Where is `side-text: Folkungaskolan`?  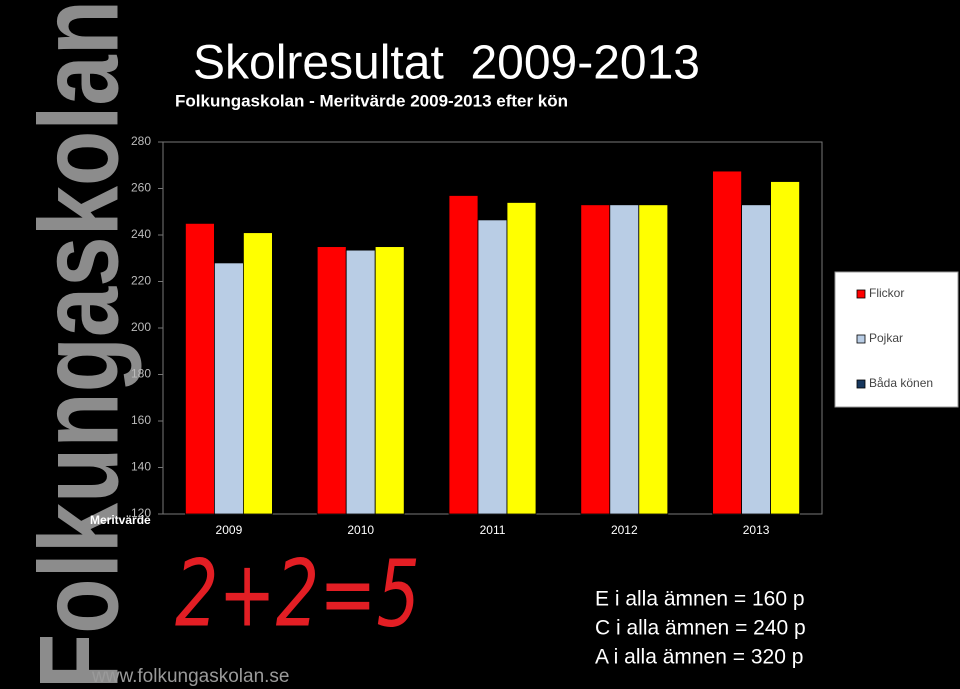 side-text: Folkungaskolan is located at coordinates (79, 344).